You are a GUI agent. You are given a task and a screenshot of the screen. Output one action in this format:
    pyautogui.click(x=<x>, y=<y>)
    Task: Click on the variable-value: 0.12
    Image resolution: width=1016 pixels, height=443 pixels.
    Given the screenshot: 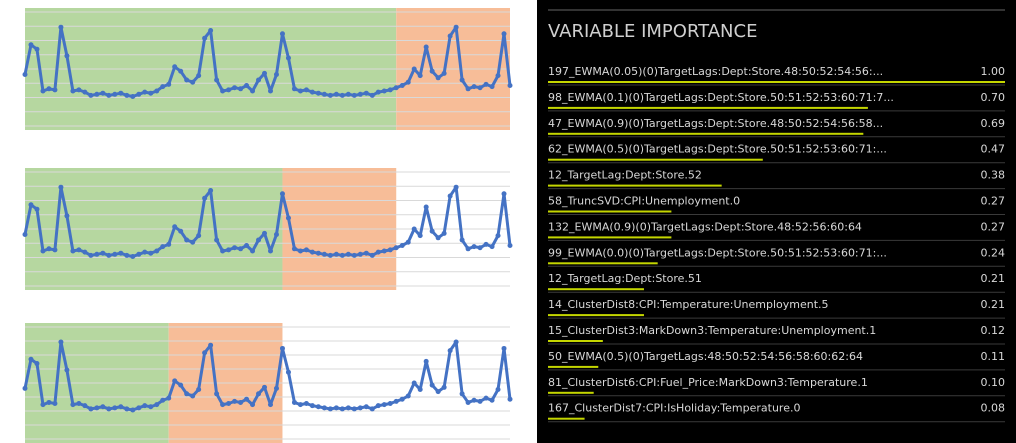 What is the action you would take?
    pyautogui.click(x=993, y=330)
    